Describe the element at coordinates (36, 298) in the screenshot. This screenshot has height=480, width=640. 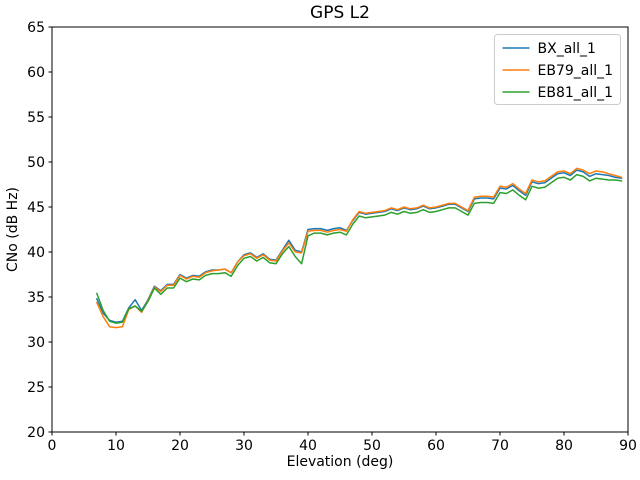
I see `y-tick-label: 35` at that location.